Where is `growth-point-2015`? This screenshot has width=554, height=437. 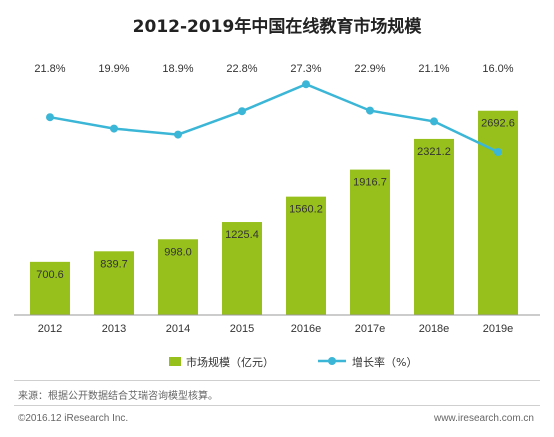 growth-point-2015 is located at coordinates (242, 111).